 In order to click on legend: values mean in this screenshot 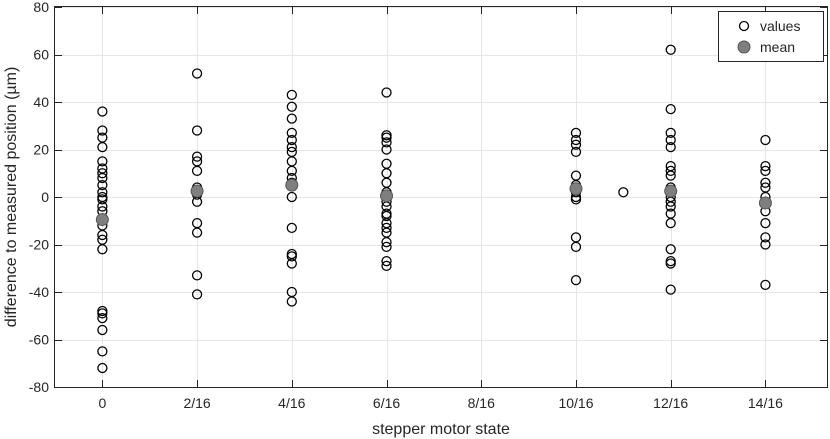, I will do `click(771, 36)`.